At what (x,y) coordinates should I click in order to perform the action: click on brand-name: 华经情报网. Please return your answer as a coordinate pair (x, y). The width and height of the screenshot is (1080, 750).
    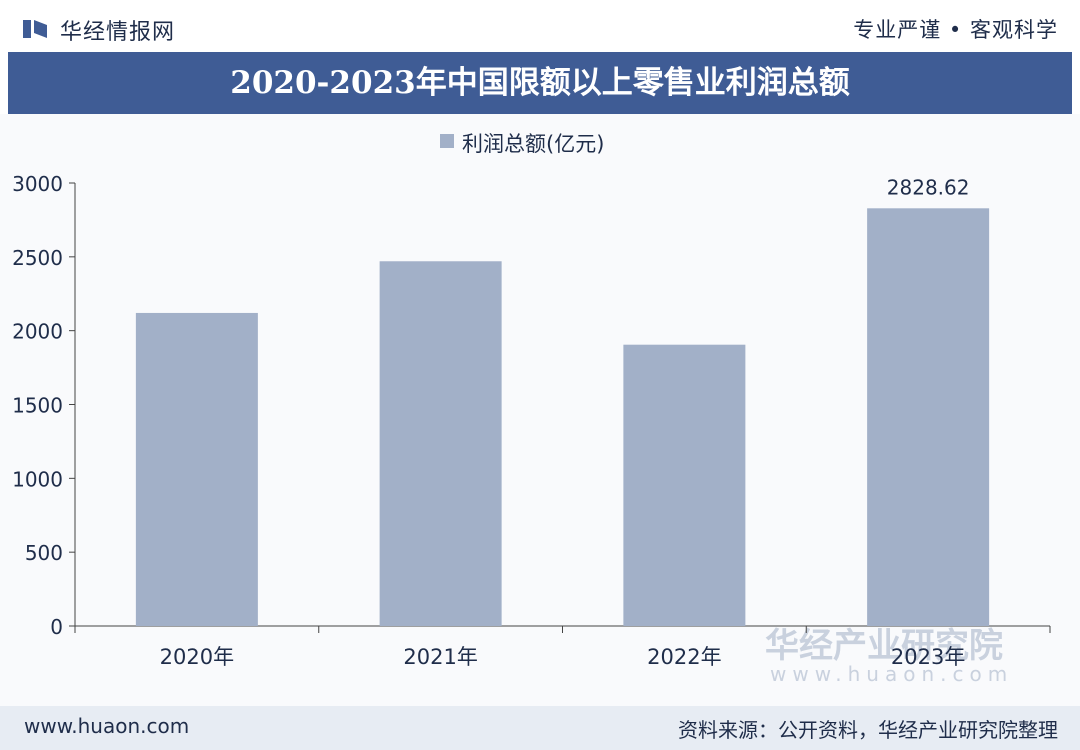
    Looking at the image, I should click on (118, 32).